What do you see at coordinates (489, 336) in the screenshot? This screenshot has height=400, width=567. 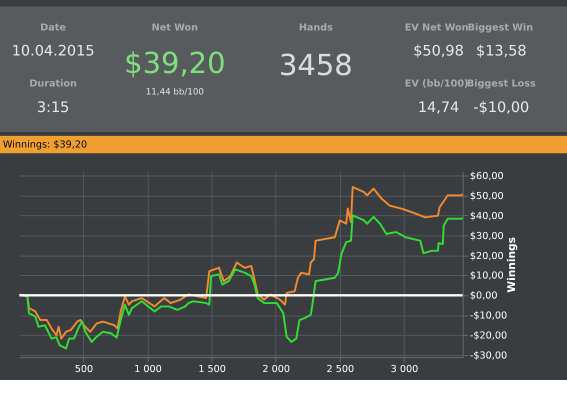 I see `y-tick-label: -$20,00` at bounding box center [489, 336].